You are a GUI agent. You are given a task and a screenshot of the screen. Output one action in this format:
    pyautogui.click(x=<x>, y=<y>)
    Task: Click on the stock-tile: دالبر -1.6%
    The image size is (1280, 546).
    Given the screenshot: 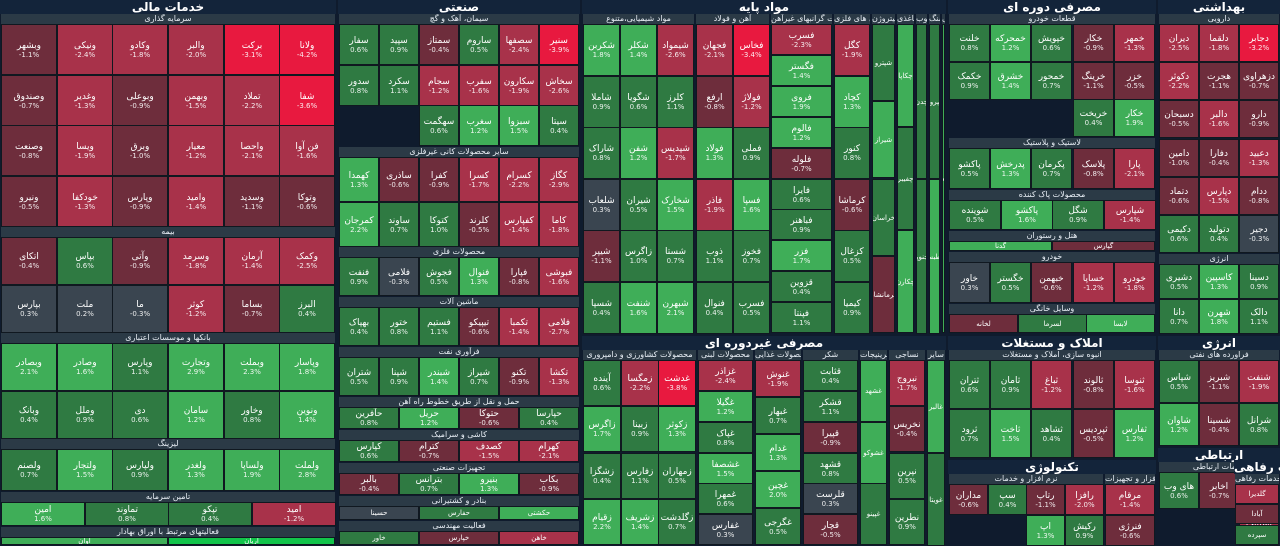 What is the action you would take?
    pyautogui.click(x=1219, y=119)
    